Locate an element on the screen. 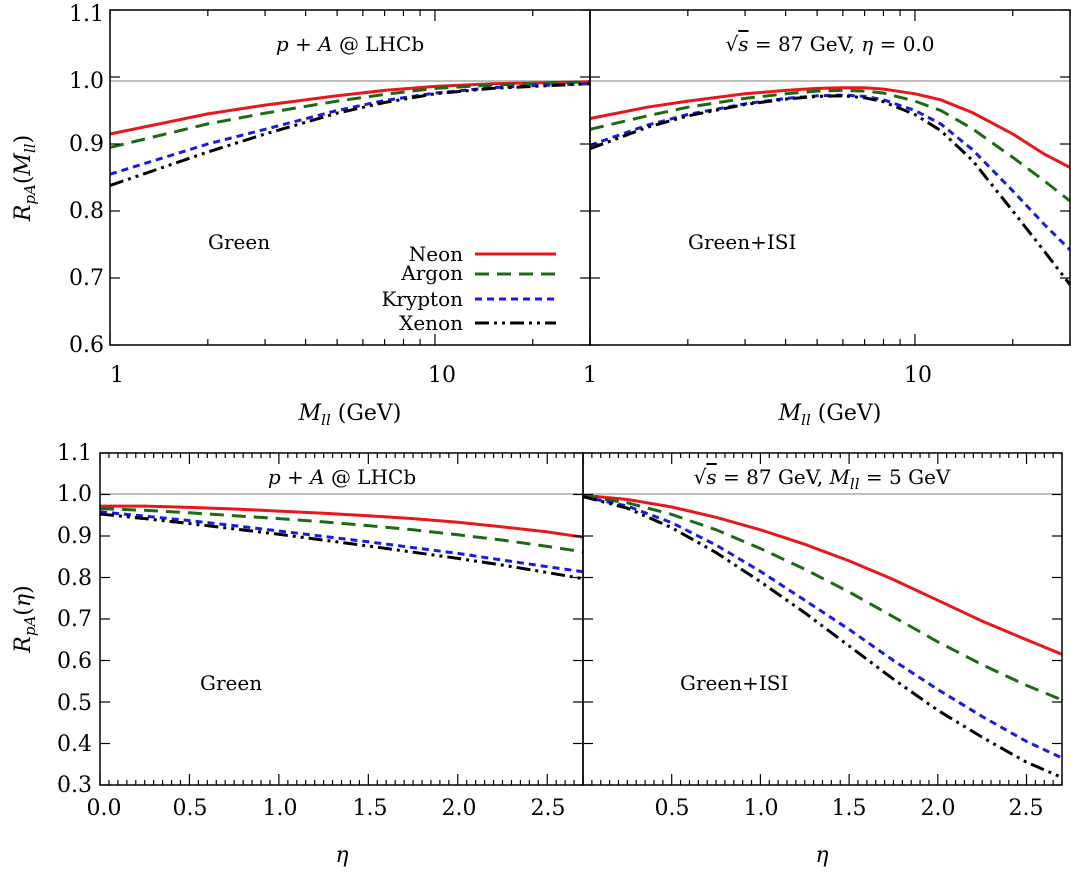 The height and width of the screenshot is (878, 1071). legend-label-xenon: Xenon is located at coordinates (431, 323).